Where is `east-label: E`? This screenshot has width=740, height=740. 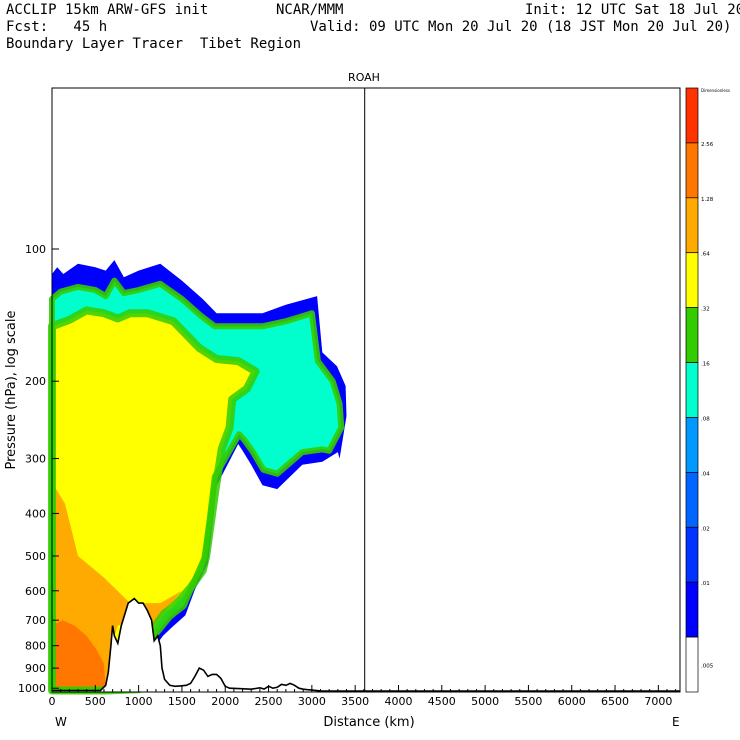 east-label: E is located at coordinates (676, 722).